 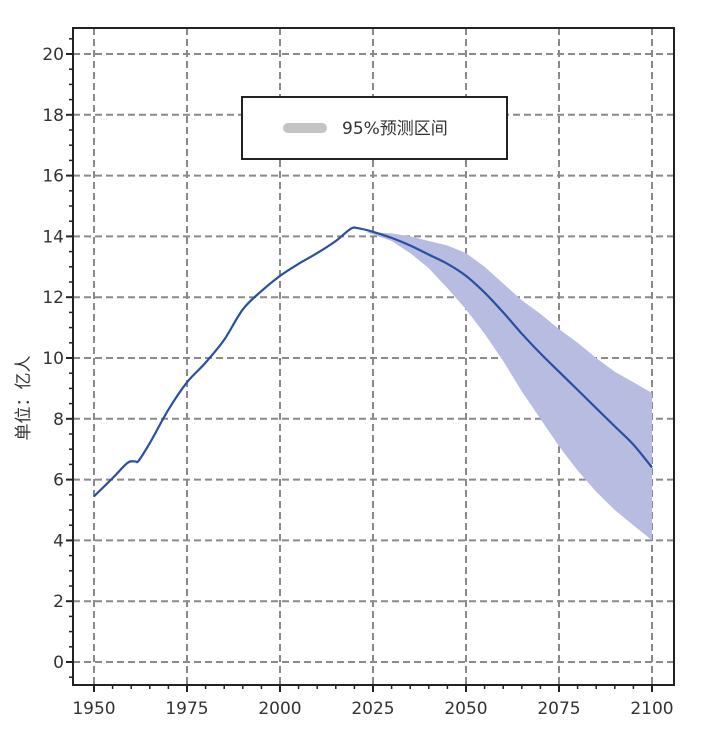 What do you see at coordinates (53, 116) in the screenshot?
I see `y-tick-label: 18` at bounding box center [53, 116].